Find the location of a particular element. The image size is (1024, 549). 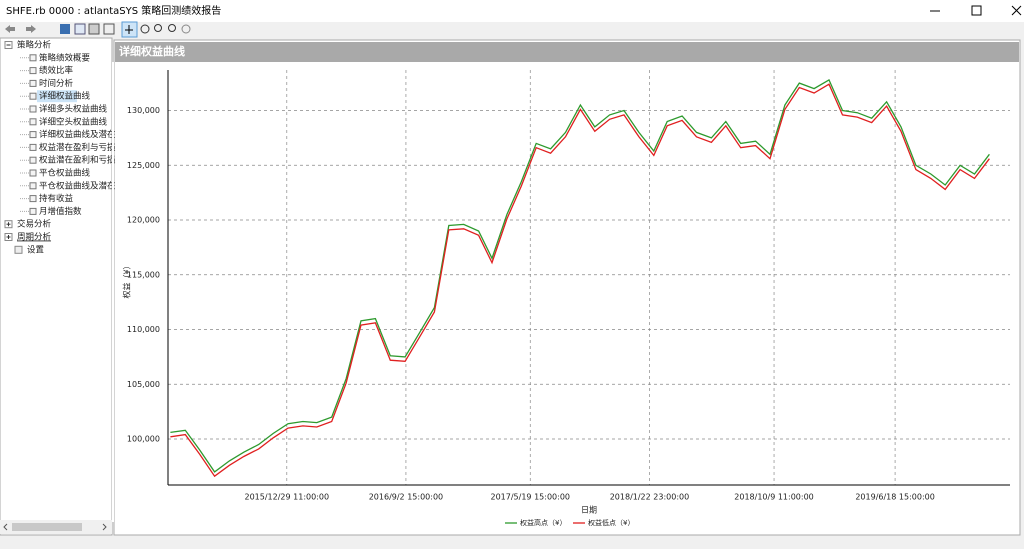

cursor-icon is located at coordinates (129, 29).